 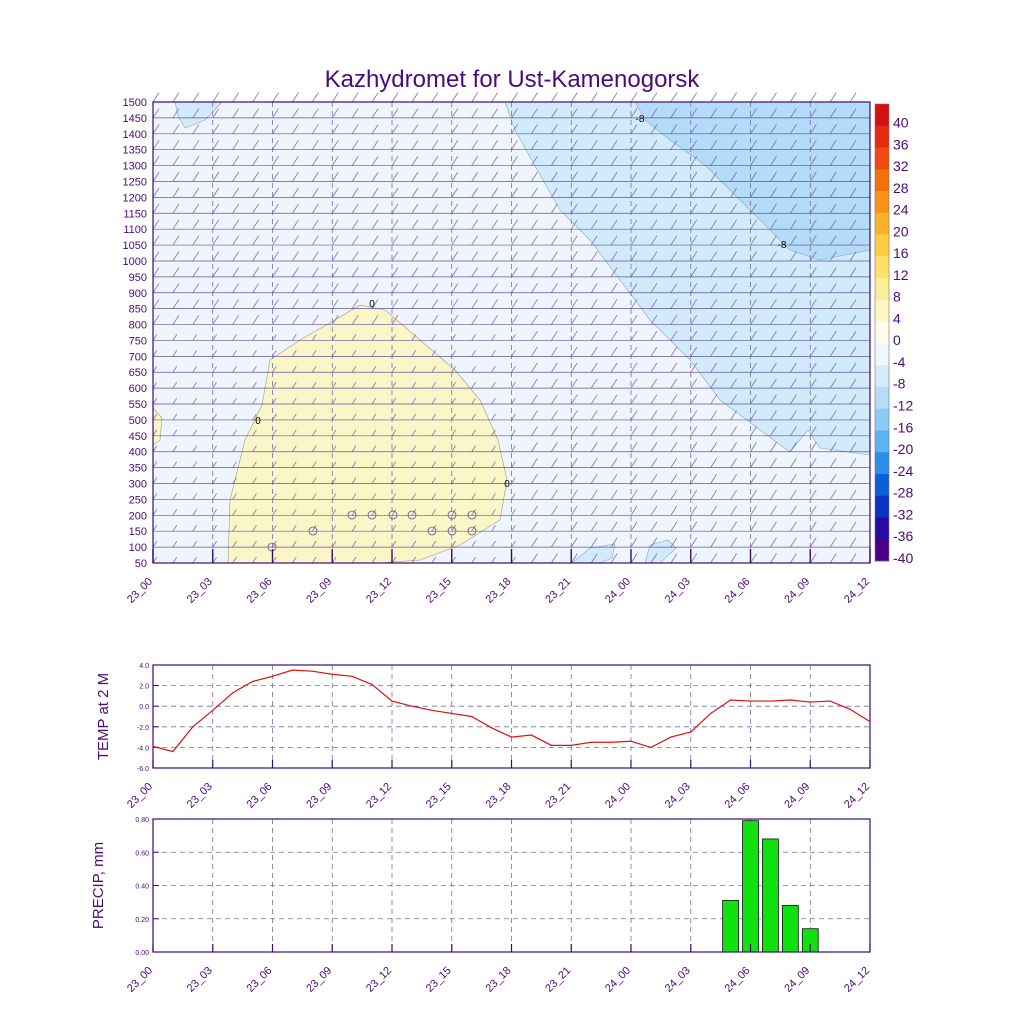 I want to click on precip-x-tick-label: 23_21, so click(x=558, y=980).